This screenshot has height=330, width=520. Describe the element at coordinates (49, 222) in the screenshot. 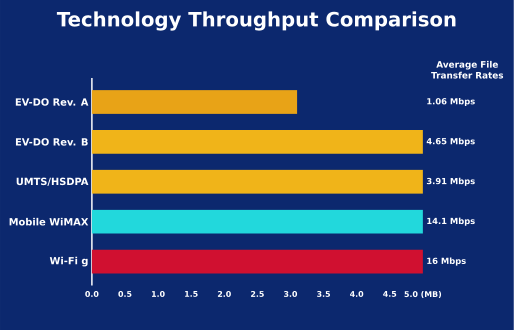

I see `y-tick-label: Mobile WiMAX` at that location.